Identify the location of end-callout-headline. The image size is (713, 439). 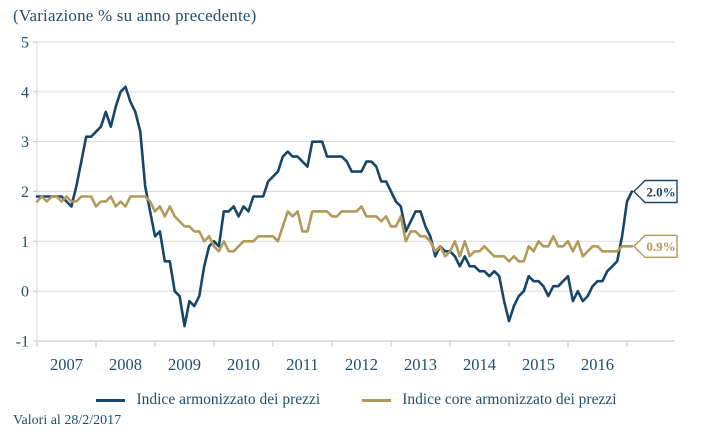
(655, 191).